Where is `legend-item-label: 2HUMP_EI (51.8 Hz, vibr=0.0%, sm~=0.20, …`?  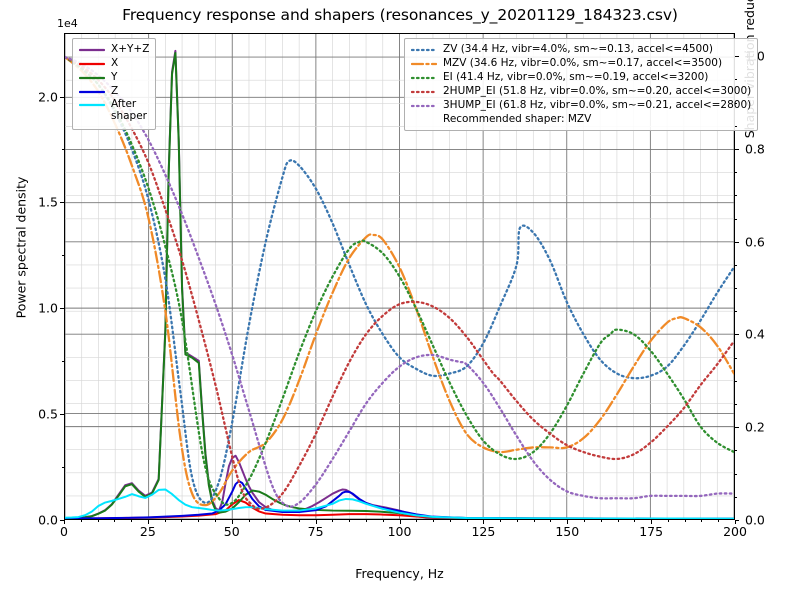 legend-item-label: 2HUMP_EI (51.8 Hz, vibr=0.0%, sm~=0.20, … is located at coordinates (597, 91).